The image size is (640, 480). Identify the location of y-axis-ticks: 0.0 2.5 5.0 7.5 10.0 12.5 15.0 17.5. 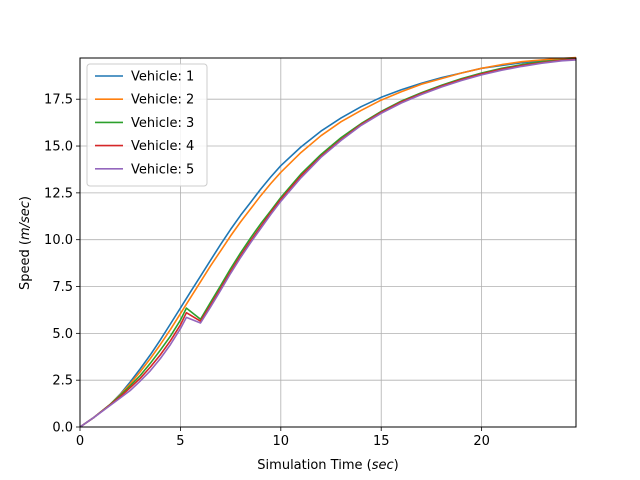
(62, 264).